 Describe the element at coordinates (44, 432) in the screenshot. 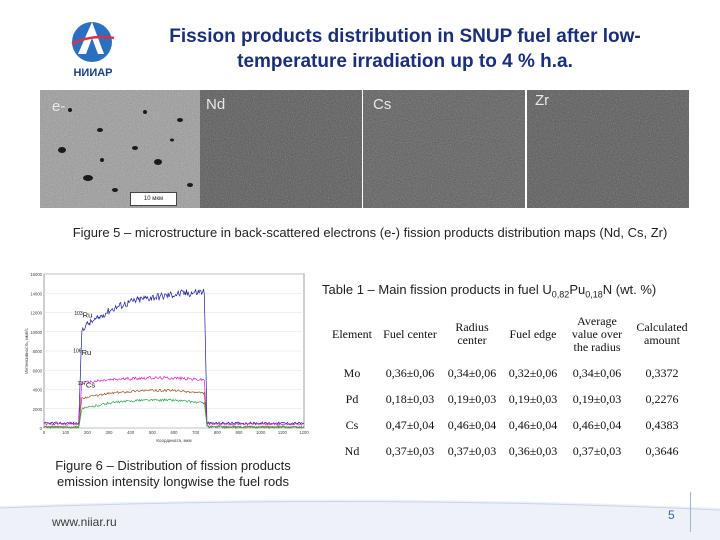

I see `x-tick-label: 0` at that location.